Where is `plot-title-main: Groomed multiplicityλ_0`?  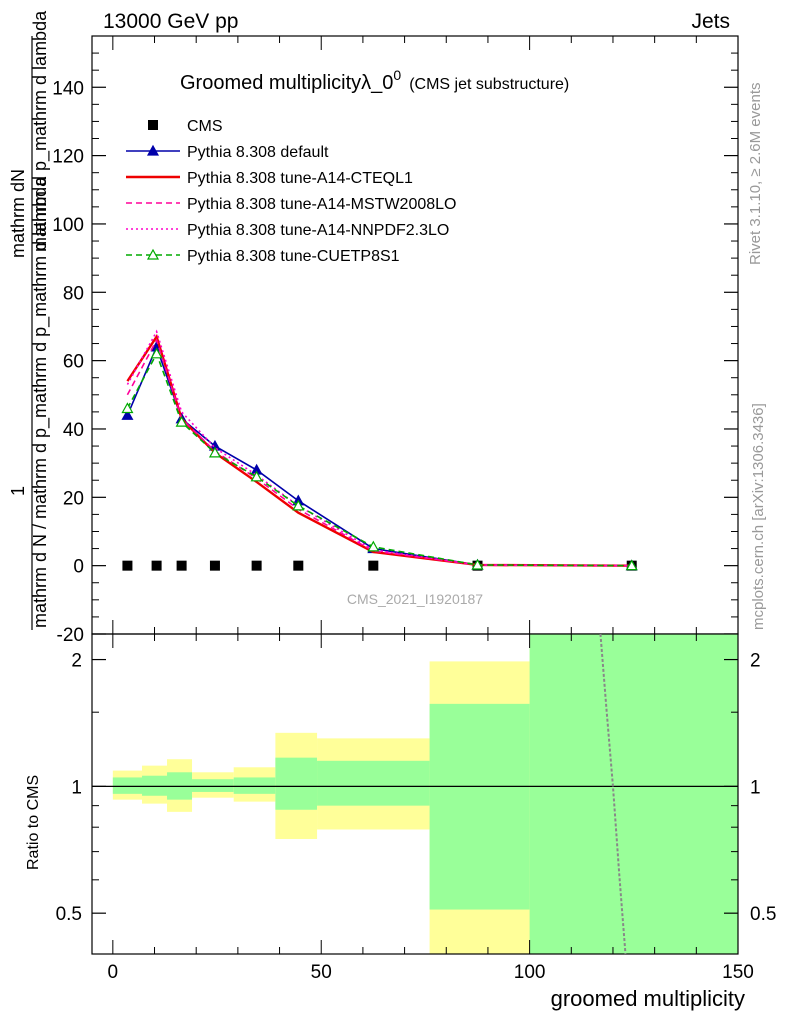
plot-title-main: Groomed multiplicityλ_0 is located at coordinates (286, 83).